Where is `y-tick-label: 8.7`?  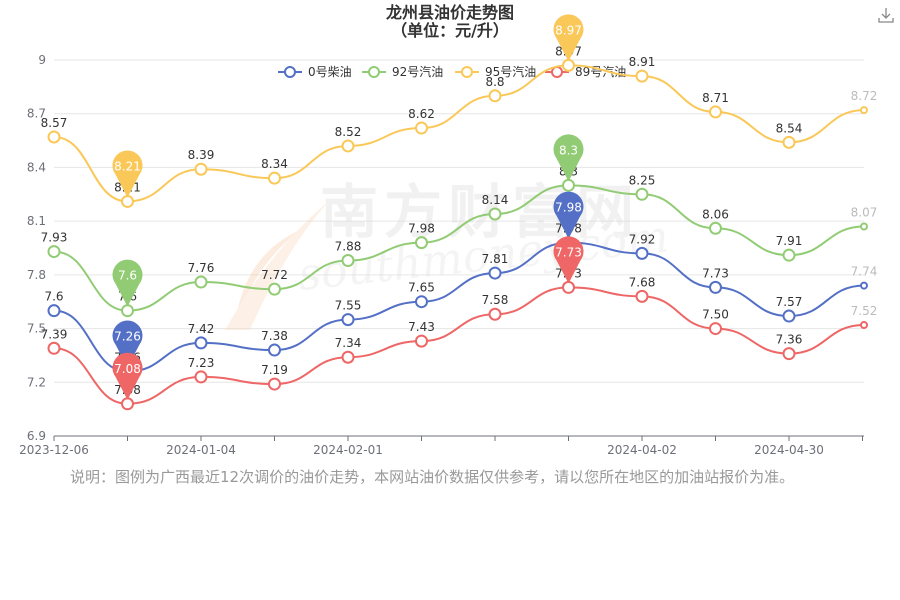 y-tick-label: 8.7 is located at coordinates (36, 114).